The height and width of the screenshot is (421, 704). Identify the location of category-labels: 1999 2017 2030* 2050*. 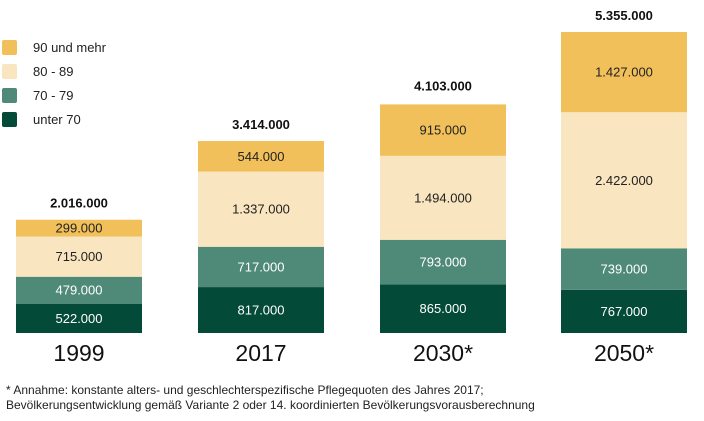
(353, 353).